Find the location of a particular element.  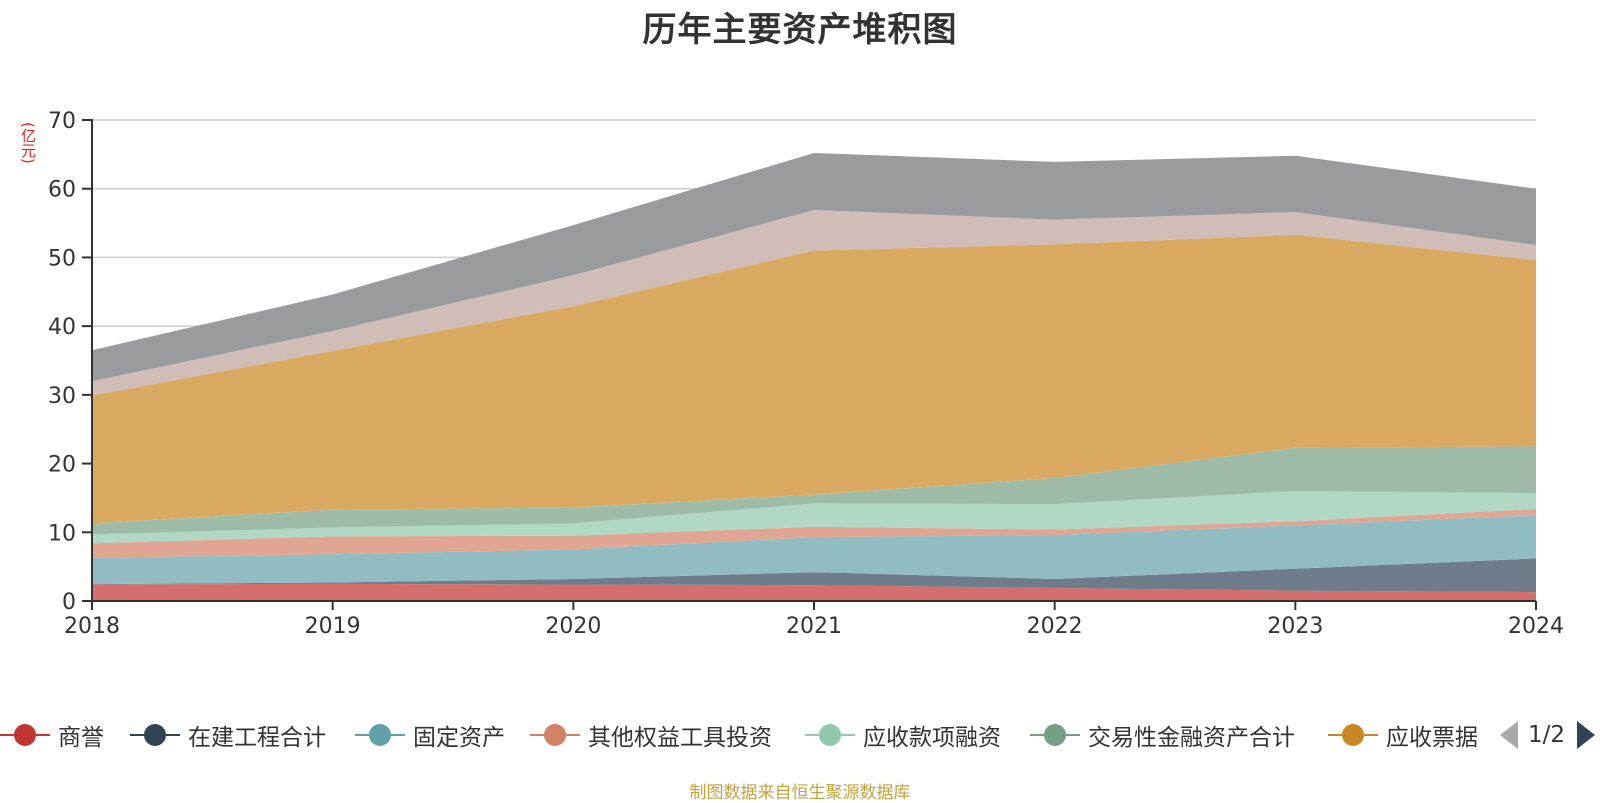

legend-item: 在建工程合计 is located at coordinates (228, 735).